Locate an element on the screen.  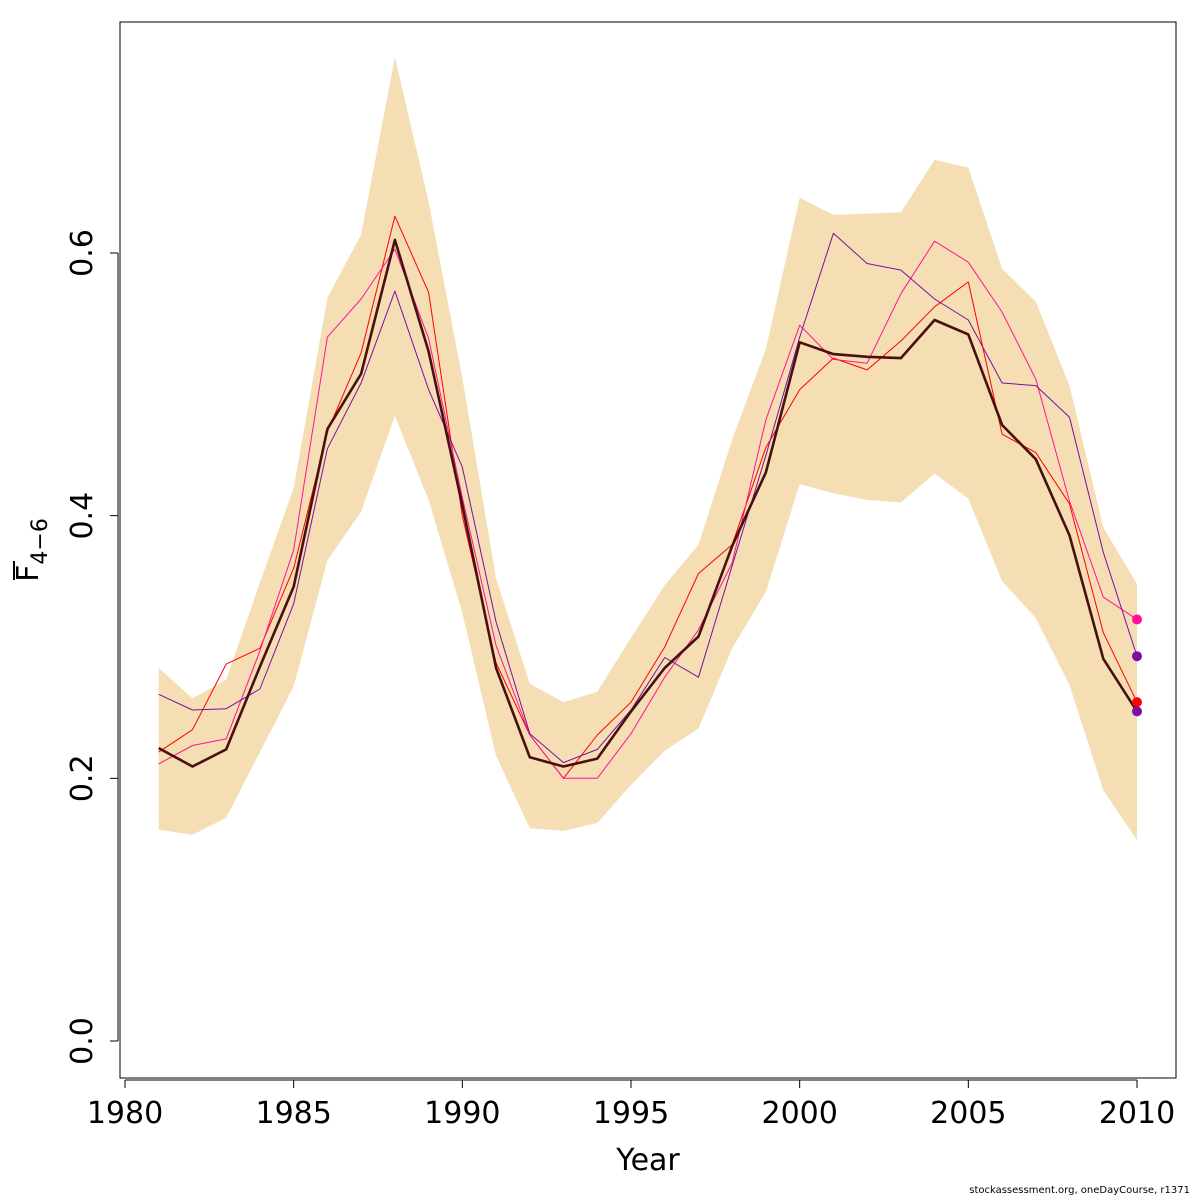
x-tick-label-1995: 1995 is located at coordinates (631, 1113).